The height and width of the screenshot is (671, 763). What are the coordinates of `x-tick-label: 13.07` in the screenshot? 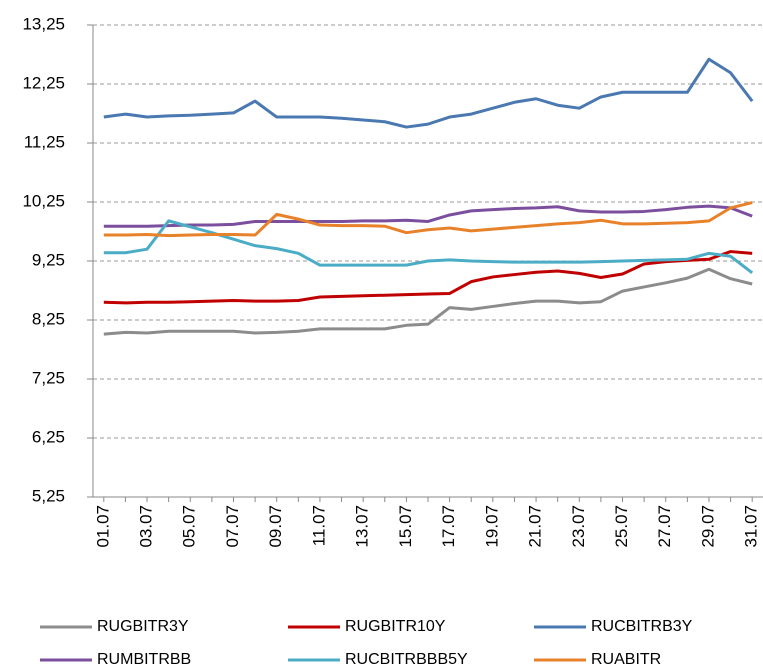 It's located at (362, 526).